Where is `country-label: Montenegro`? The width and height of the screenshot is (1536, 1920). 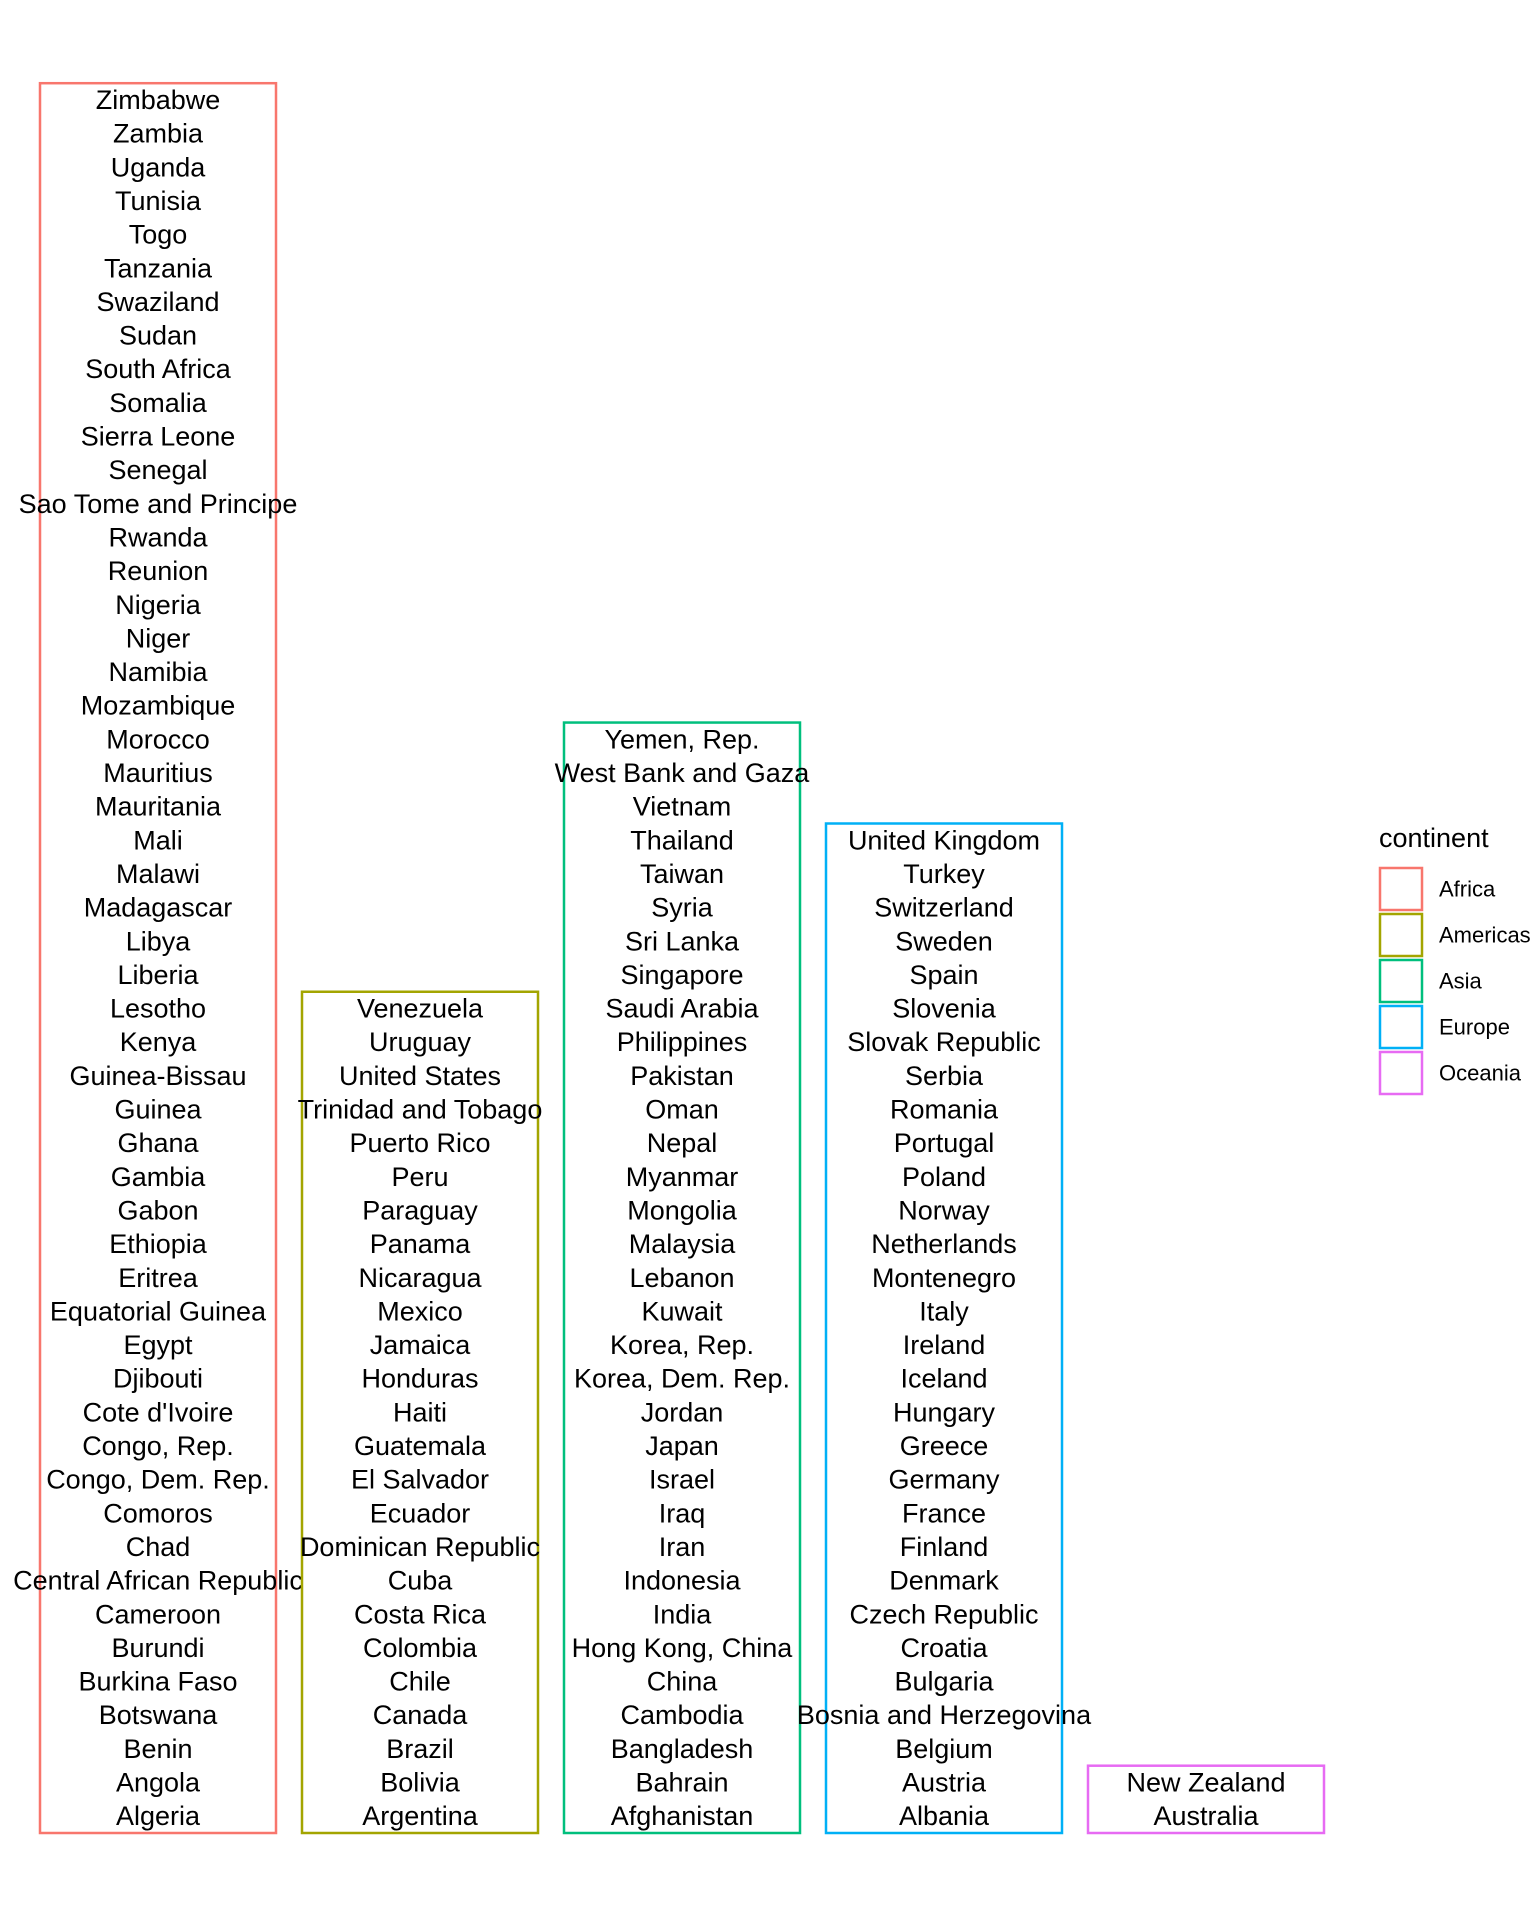
country-label: Montenegro is located at coordinates (944, 1278).